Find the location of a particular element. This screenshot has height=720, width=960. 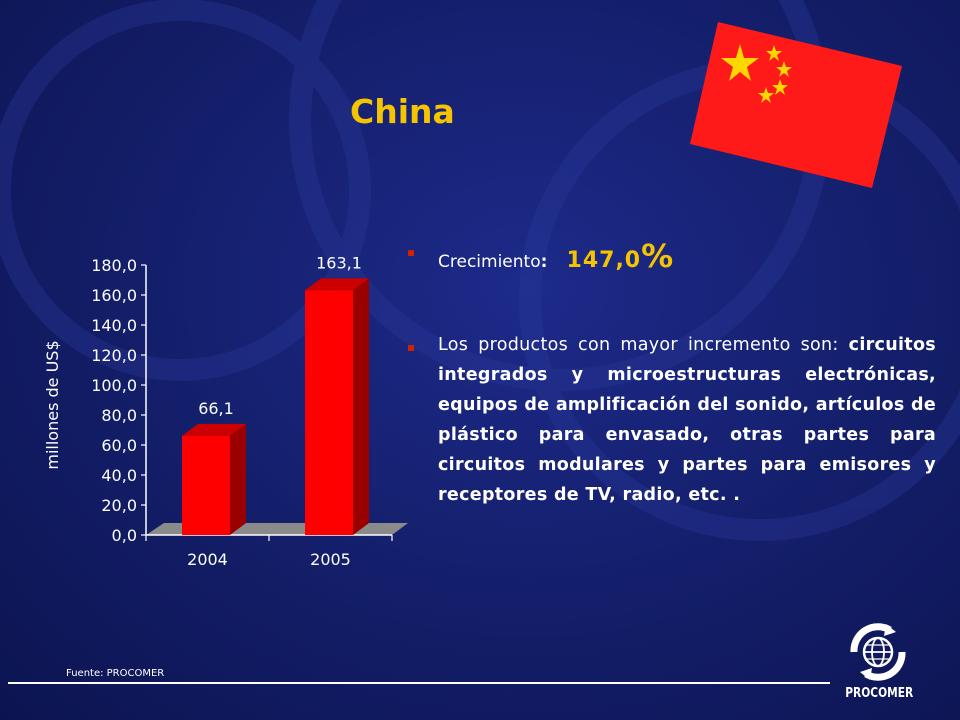

y-tick-label: 60,0 is located at coordinates (119, 445).